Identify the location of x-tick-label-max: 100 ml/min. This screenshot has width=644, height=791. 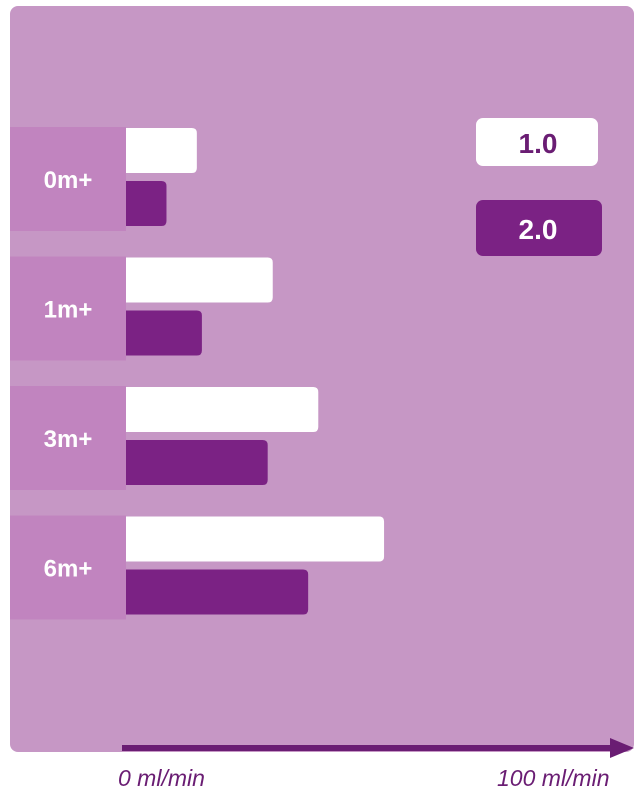
(553, 778).